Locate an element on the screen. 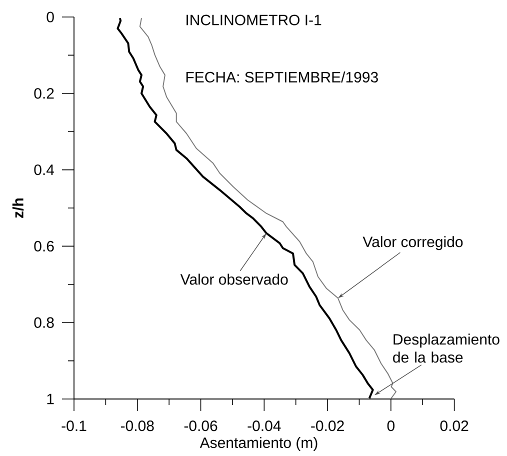 This screenshot has width=507, height=456. y-tick-label: 1 is located at coordinates (50, 399).